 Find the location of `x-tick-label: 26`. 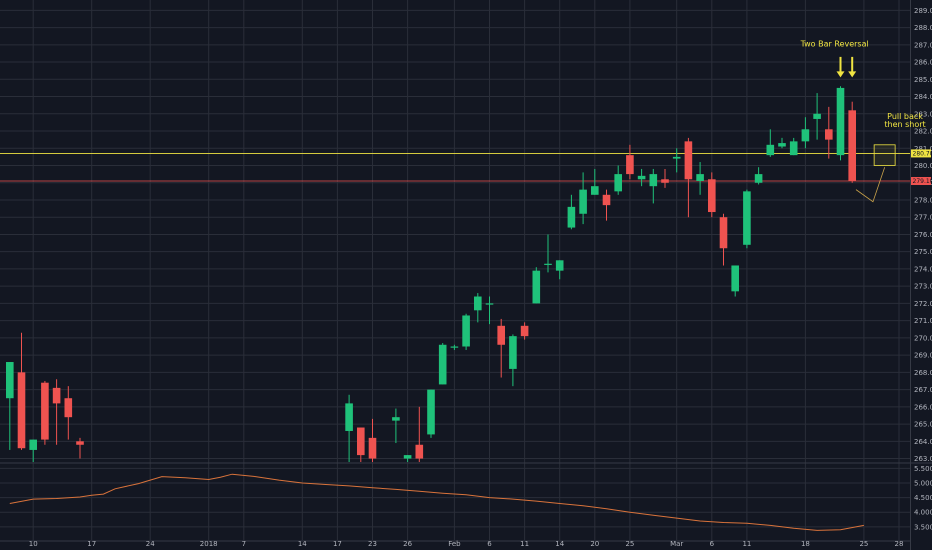

x-tick-label: 26 is located at coordinates (407, 544).